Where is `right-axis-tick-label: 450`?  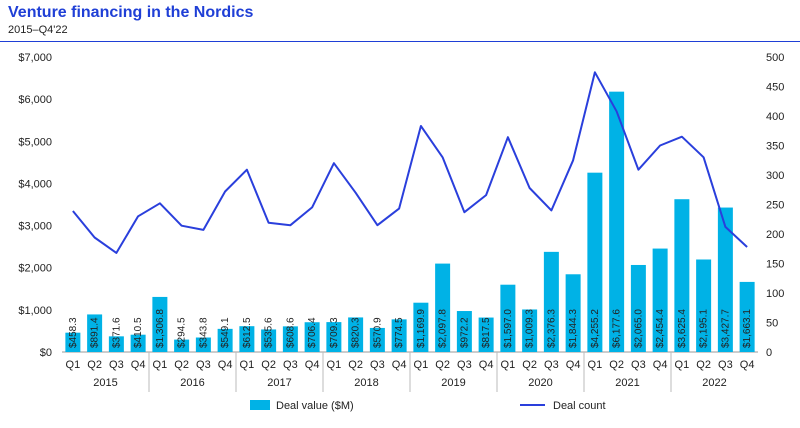 right-axis-tick-label: 450 is located at coordinates (775, 88).